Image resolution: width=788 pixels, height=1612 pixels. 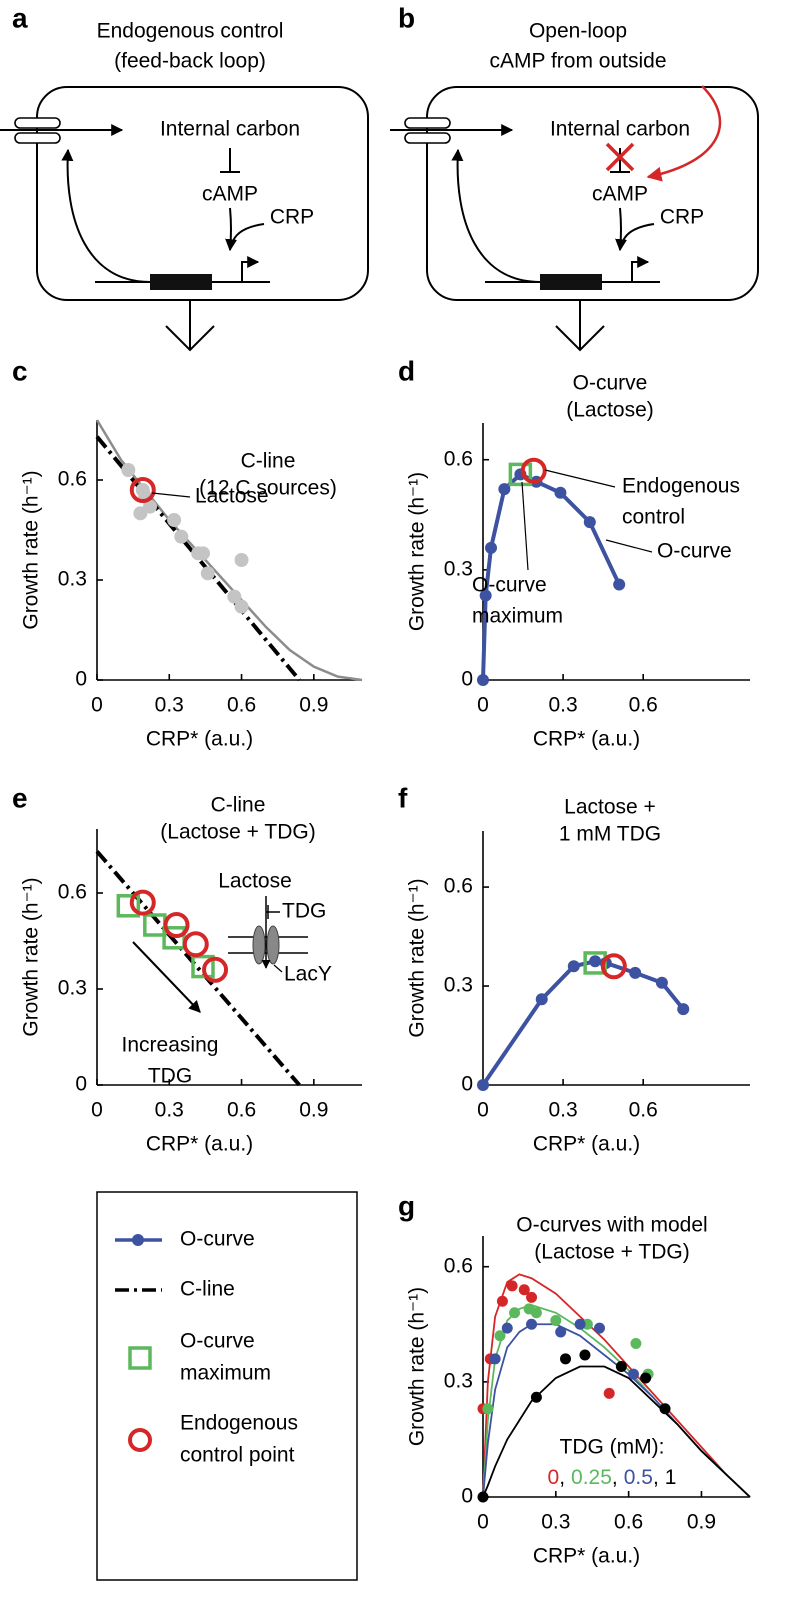 I want to click on legend-label: O-curve, so click(x=217, y=1239).